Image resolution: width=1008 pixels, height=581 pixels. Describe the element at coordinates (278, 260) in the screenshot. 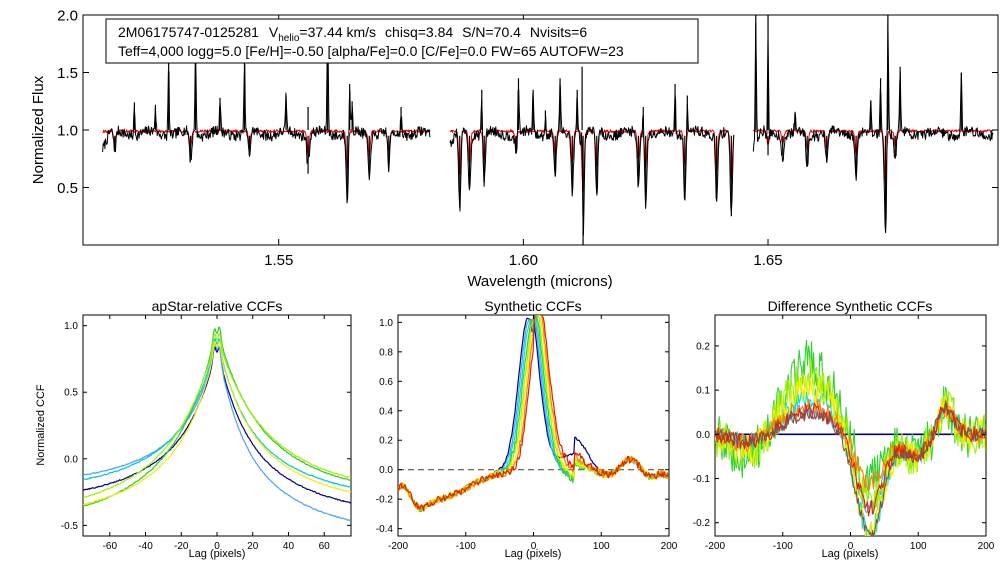

I see `x-tick-label: 1.55` at that location.